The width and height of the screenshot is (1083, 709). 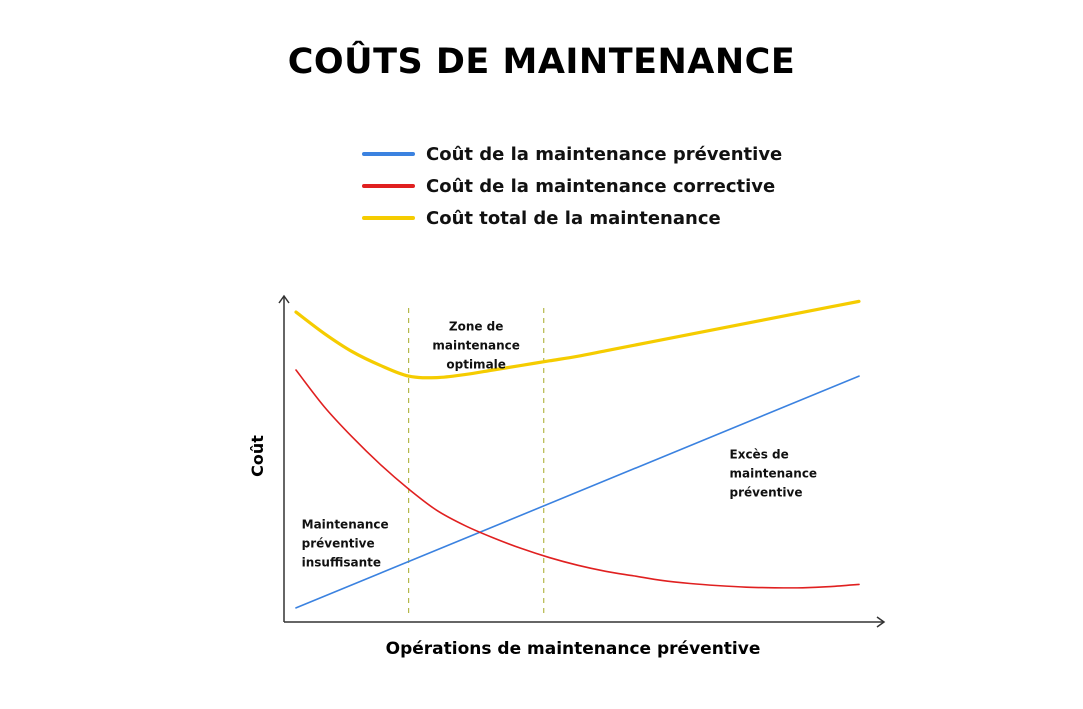 What do you see at coordinates (573, 218) in the screenshot?
I see `legend-label-total: Coût total de la maintenance` at bounding box center [573, 218].